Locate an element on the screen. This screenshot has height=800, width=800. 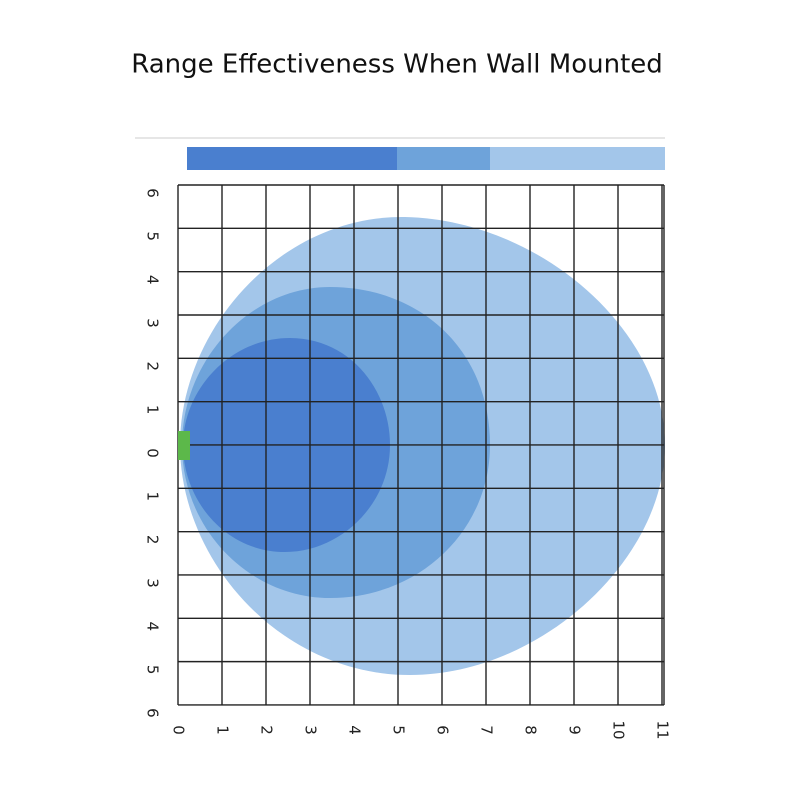
legend-strong is located at coordinates (292, 158).